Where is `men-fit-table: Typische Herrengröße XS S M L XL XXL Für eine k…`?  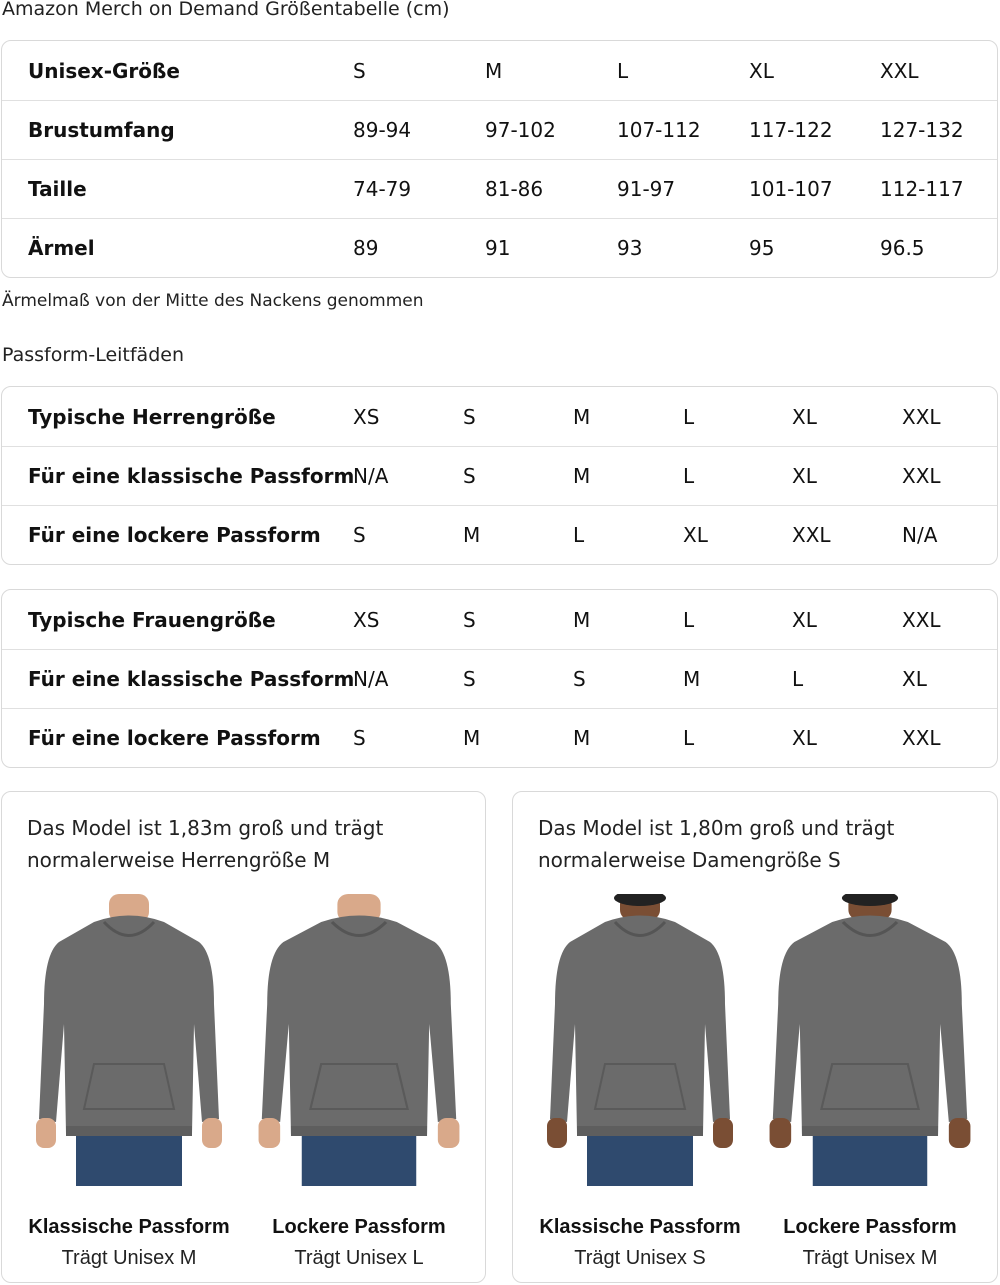
men-fit-table: Typische Herrengröße XS S M L XL XXL Für eine k… is located at coordinates (499, 475).